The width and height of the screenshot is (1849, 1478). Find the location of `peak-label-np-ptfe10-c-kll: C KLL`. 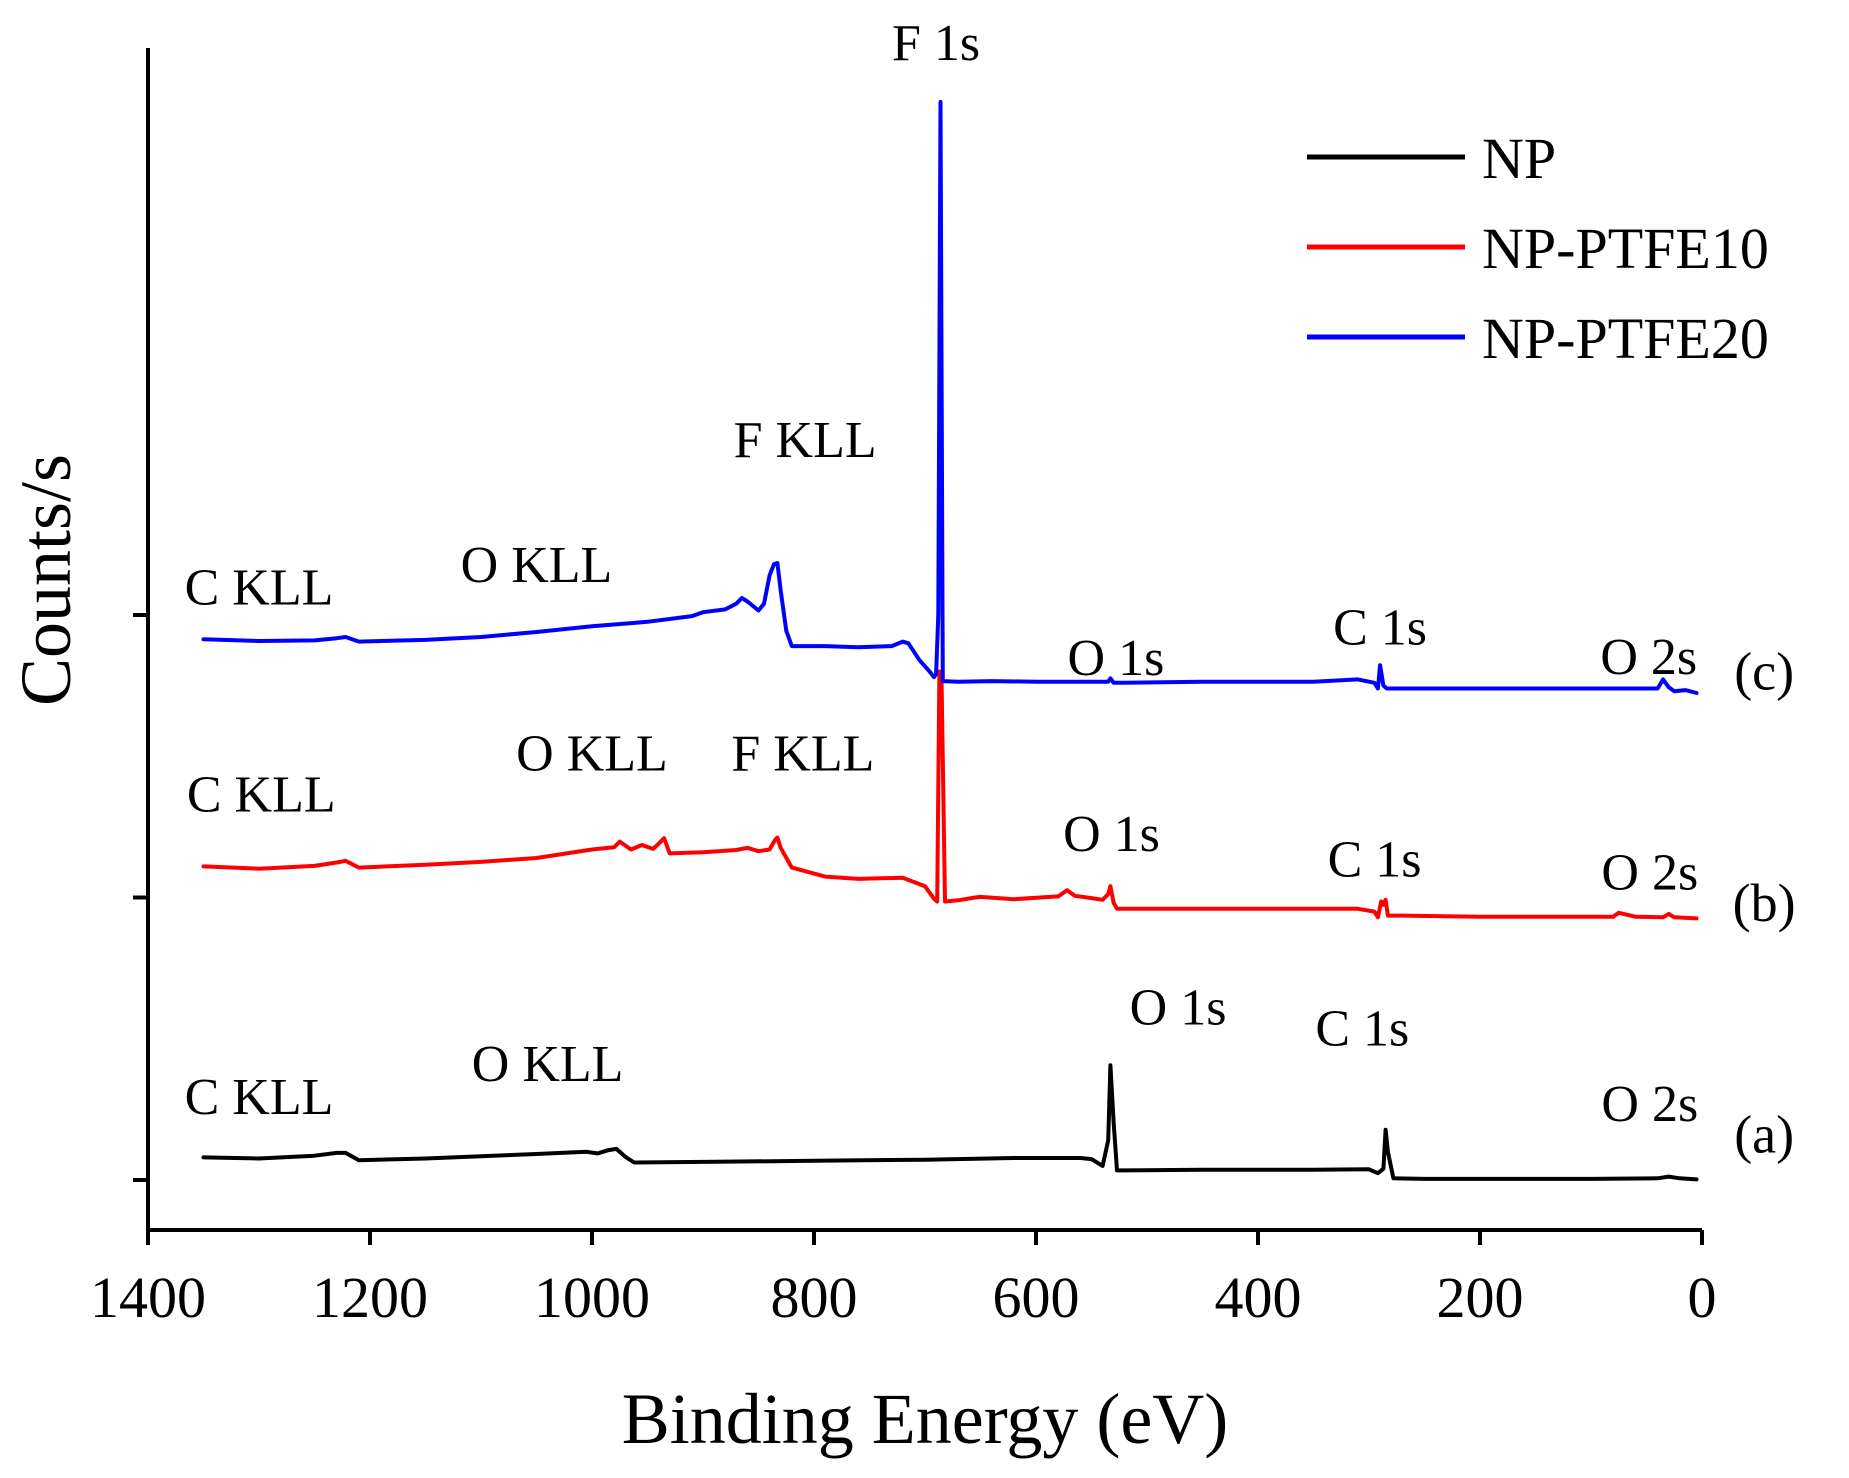

peak-label-np-ptfe10-c-kll: C KLL is located at coordinates (261, 795).